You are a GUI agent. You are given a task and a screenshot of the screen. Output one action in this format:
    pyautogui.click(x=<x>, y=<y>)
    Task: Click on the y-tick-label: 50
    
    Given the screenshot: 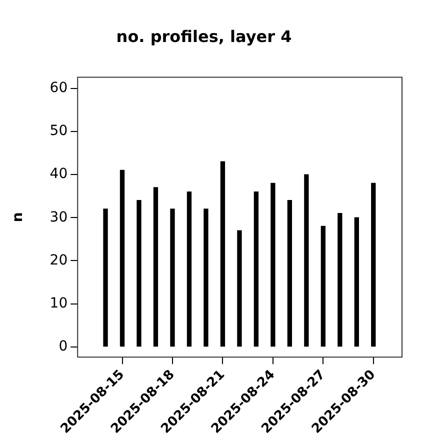 What is the action you would take?
    pyautogui.click(x=59, y=131)
    